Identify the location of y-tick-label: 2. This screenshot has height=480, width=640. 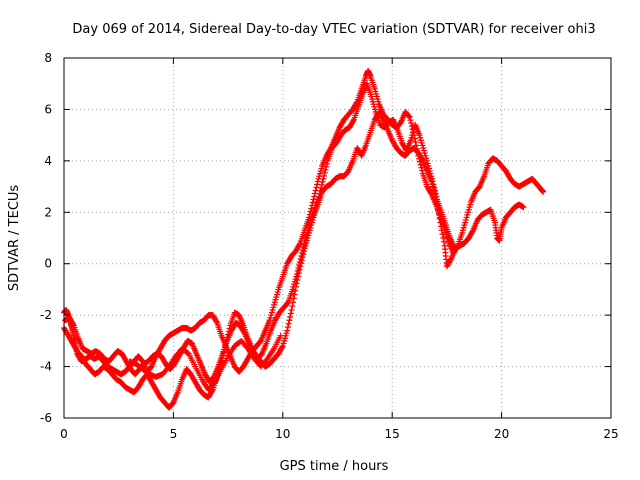
(48, 212).